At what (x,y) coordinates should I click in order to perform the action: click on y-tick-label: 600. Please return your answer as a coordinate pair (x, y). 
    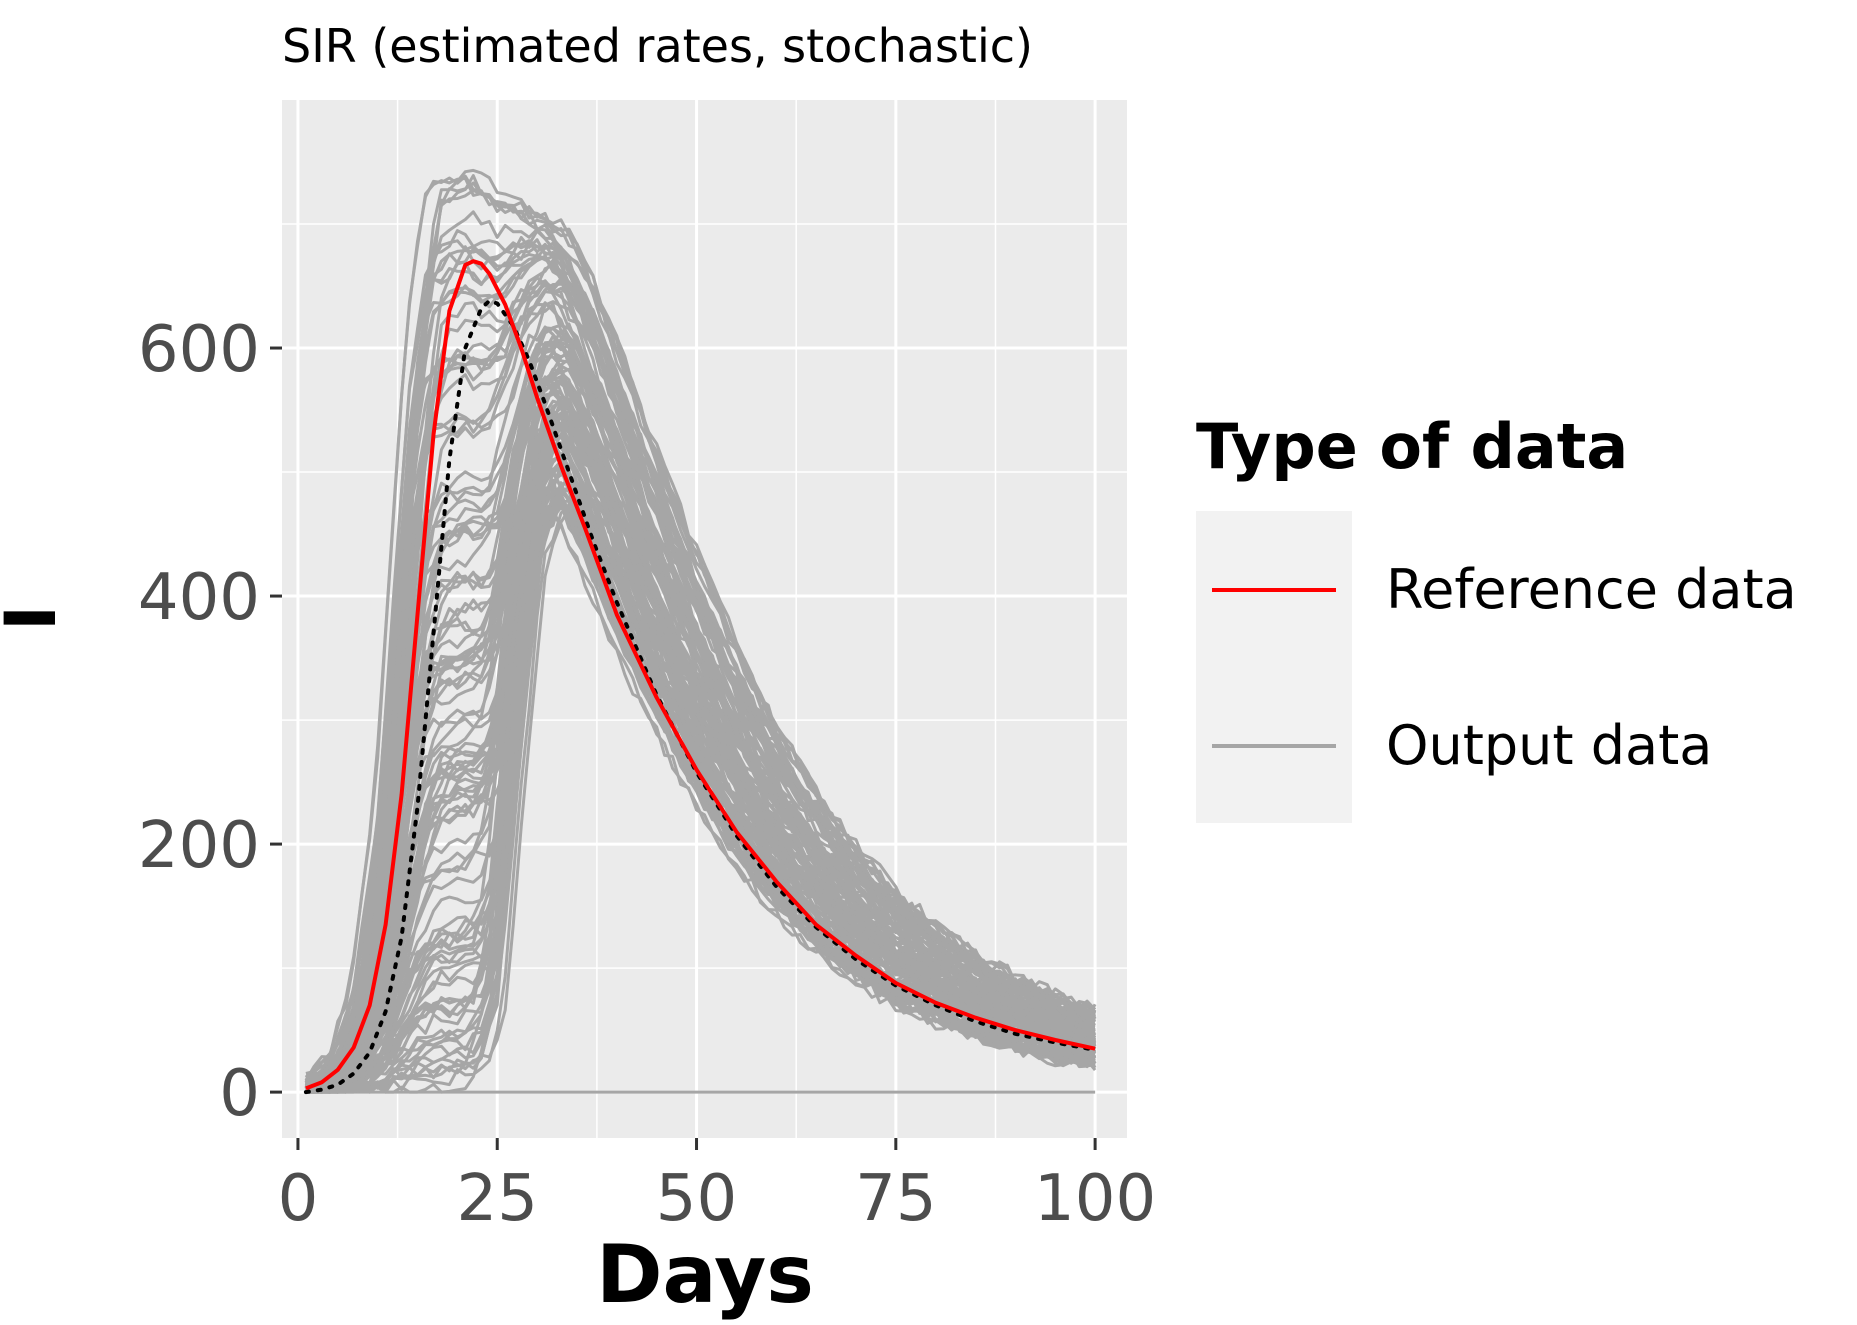
    Looking at the image, I should click on (199, 350).